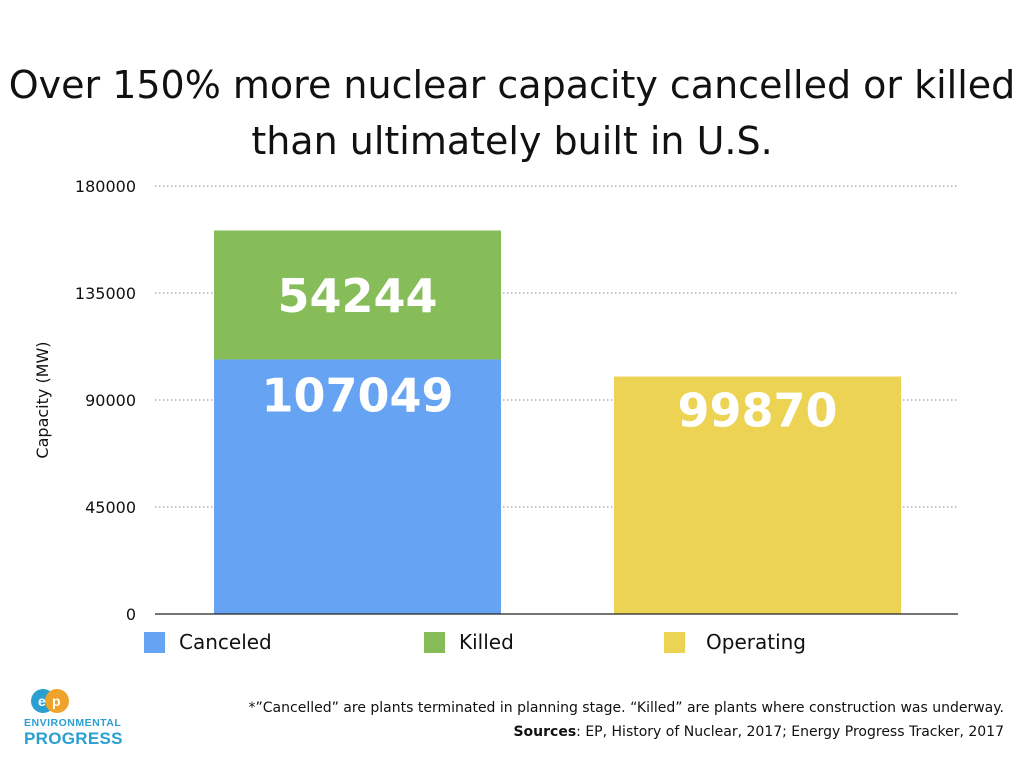 This screenshot has width=1024, height=768. I want to click on y-tick-label: 45000, so click(110, 507).